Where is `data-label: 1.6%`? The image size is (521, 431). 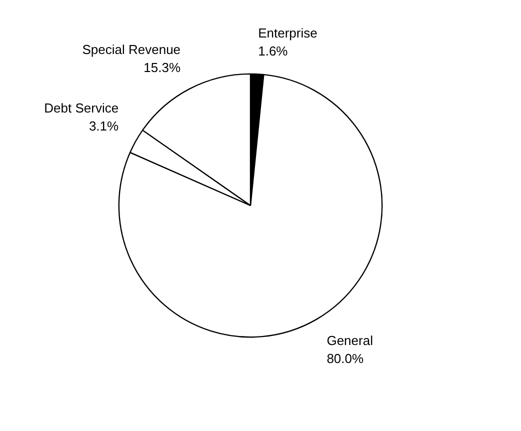
data-label: 1.6% is located at coordinates (273, 50).